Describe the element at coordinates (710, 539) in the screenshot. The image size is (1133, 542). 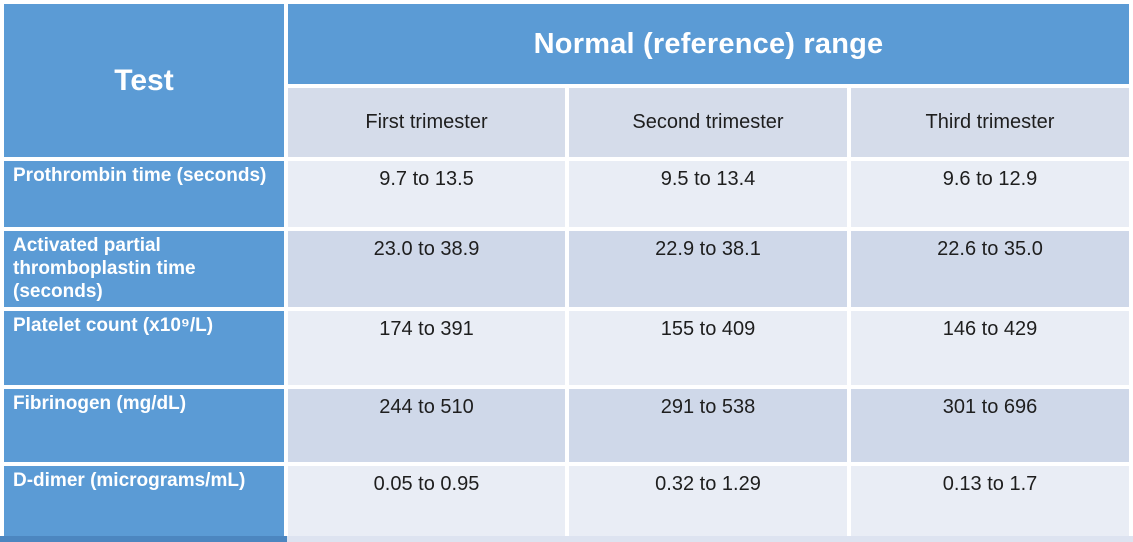
I see `table-bottom-edge-light` at that location.